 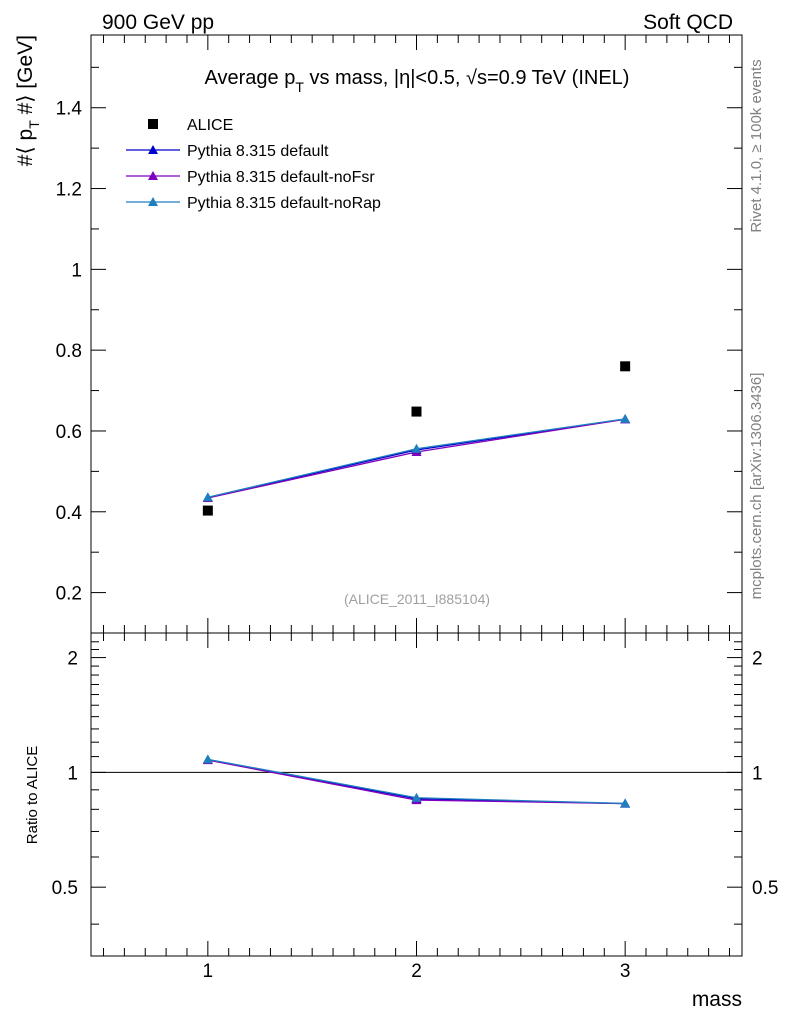 I want to click on ratio-y-tick-label: 1, so click(x=72, y=773).